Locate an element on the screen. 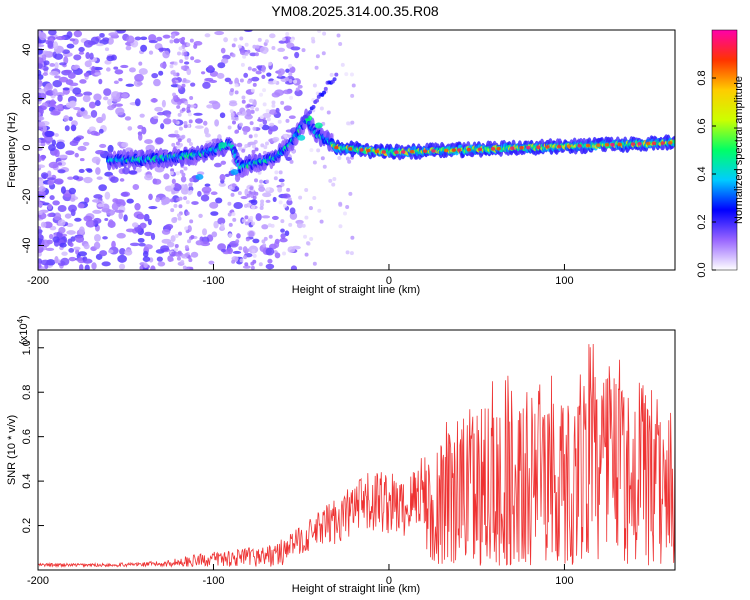 This screenshot has width=750, height=600. colorbar-ticks: 0.0 0.2 0.4 0.6 0.8 is located at coordinates (706, 174).